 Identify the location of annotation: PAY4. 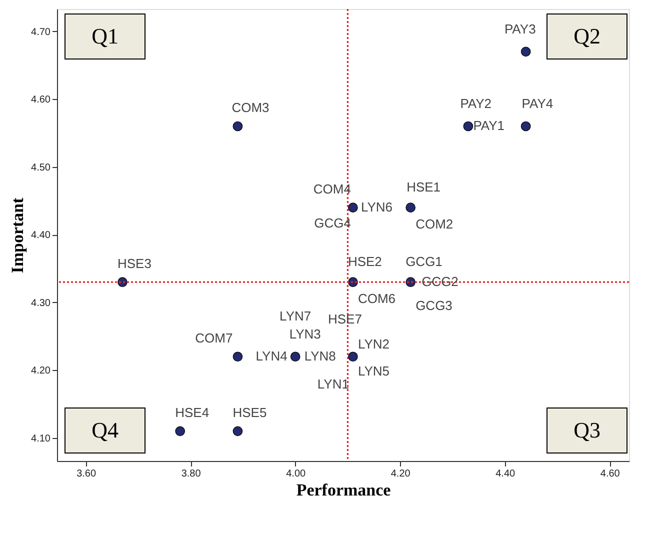
(538, 104).